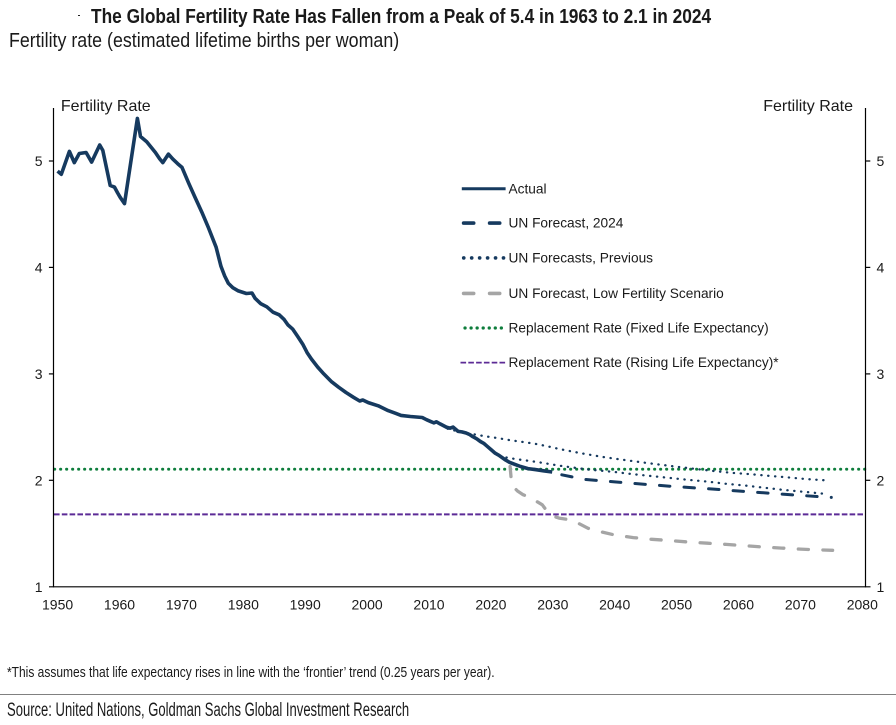  Describe the element at coordinates (581, 258) in the screenshot. I see `svg-text: UN Forecasts, Previous` at that location.